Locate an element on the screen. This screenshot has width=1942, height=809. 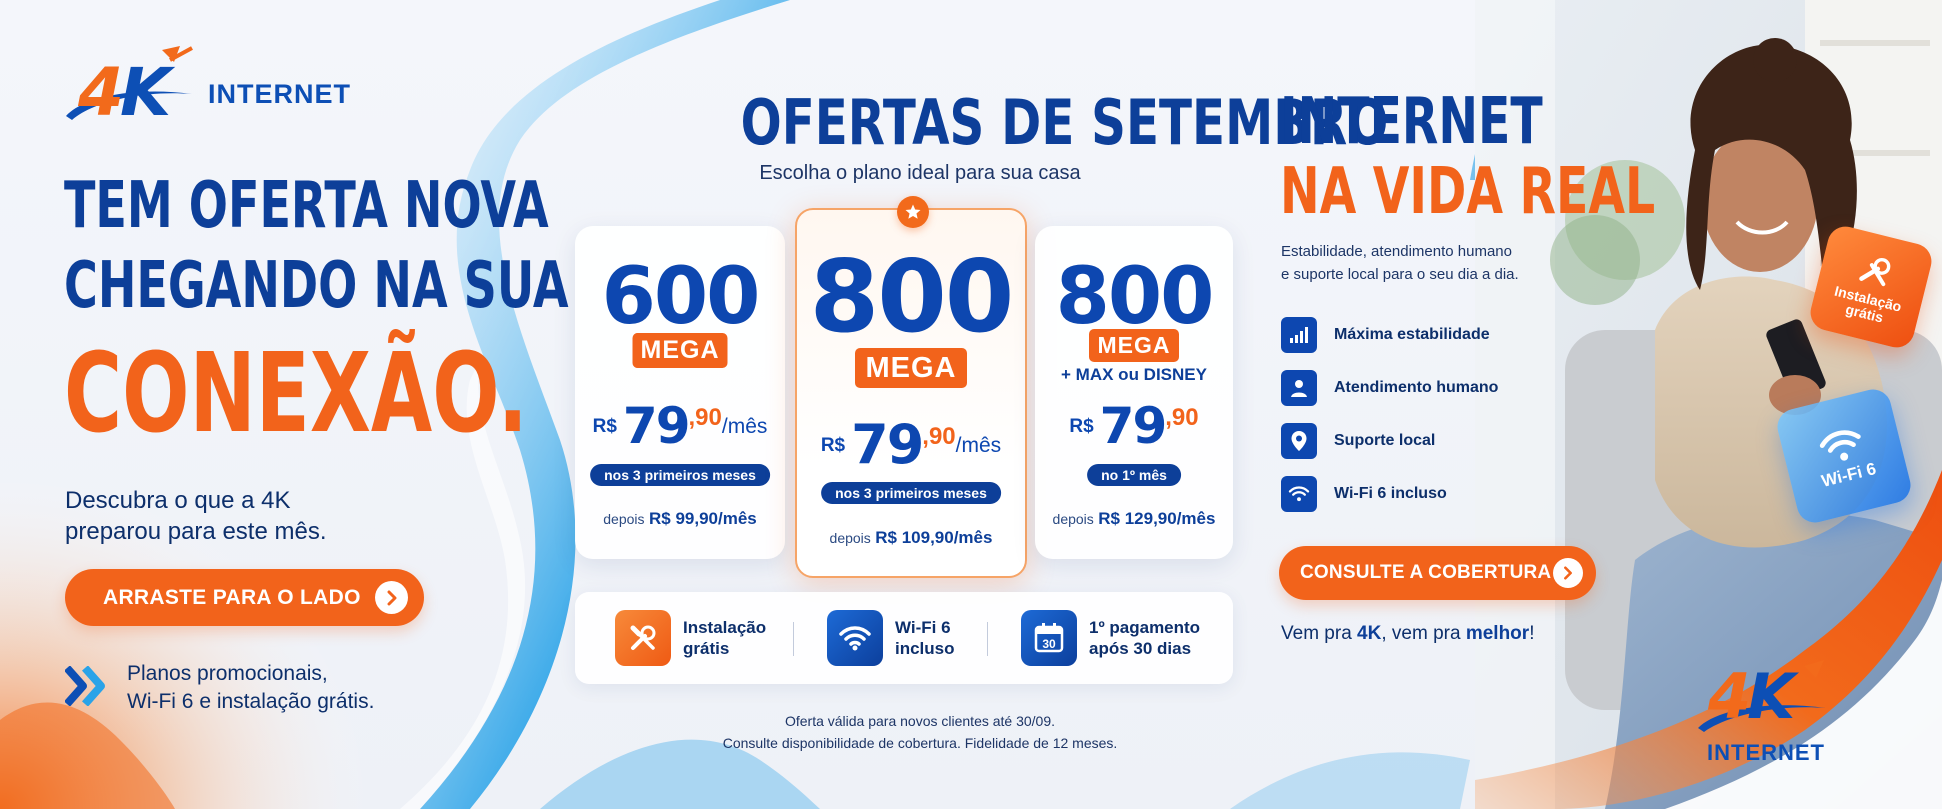
features-bar: Instalação grátis Wi-Fi 6 incluso is located at coordinates (904, 638).